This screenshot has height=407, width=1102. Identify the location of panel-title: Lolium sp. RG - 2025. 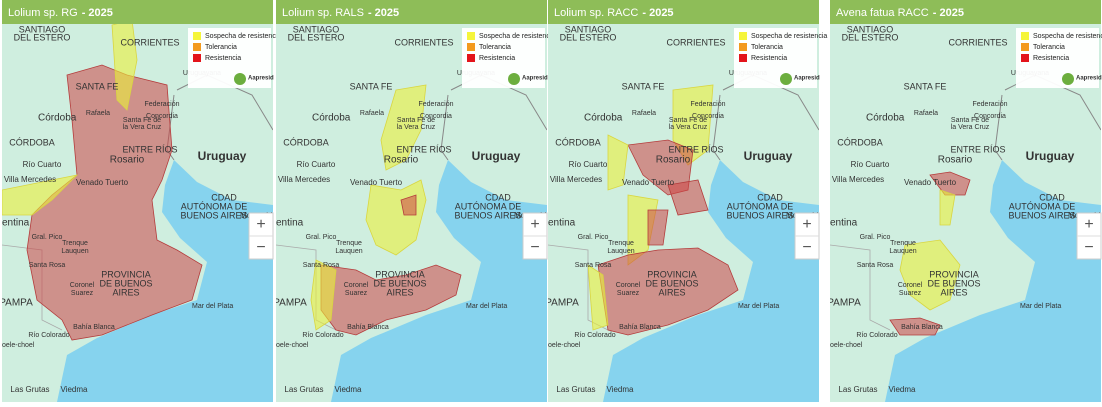
(60, 13).